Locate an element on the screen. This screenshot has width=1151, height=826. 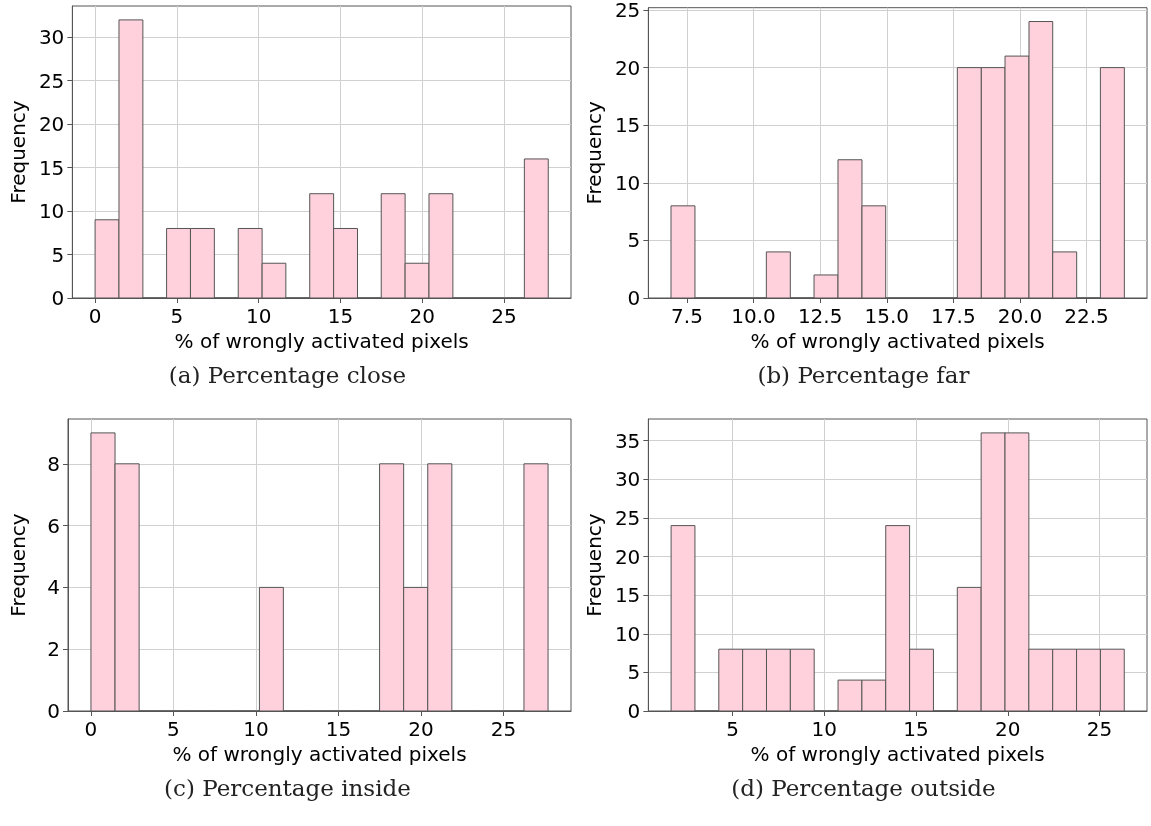
x-tick-label: 20.0 is located at coordinates (1020, 316).